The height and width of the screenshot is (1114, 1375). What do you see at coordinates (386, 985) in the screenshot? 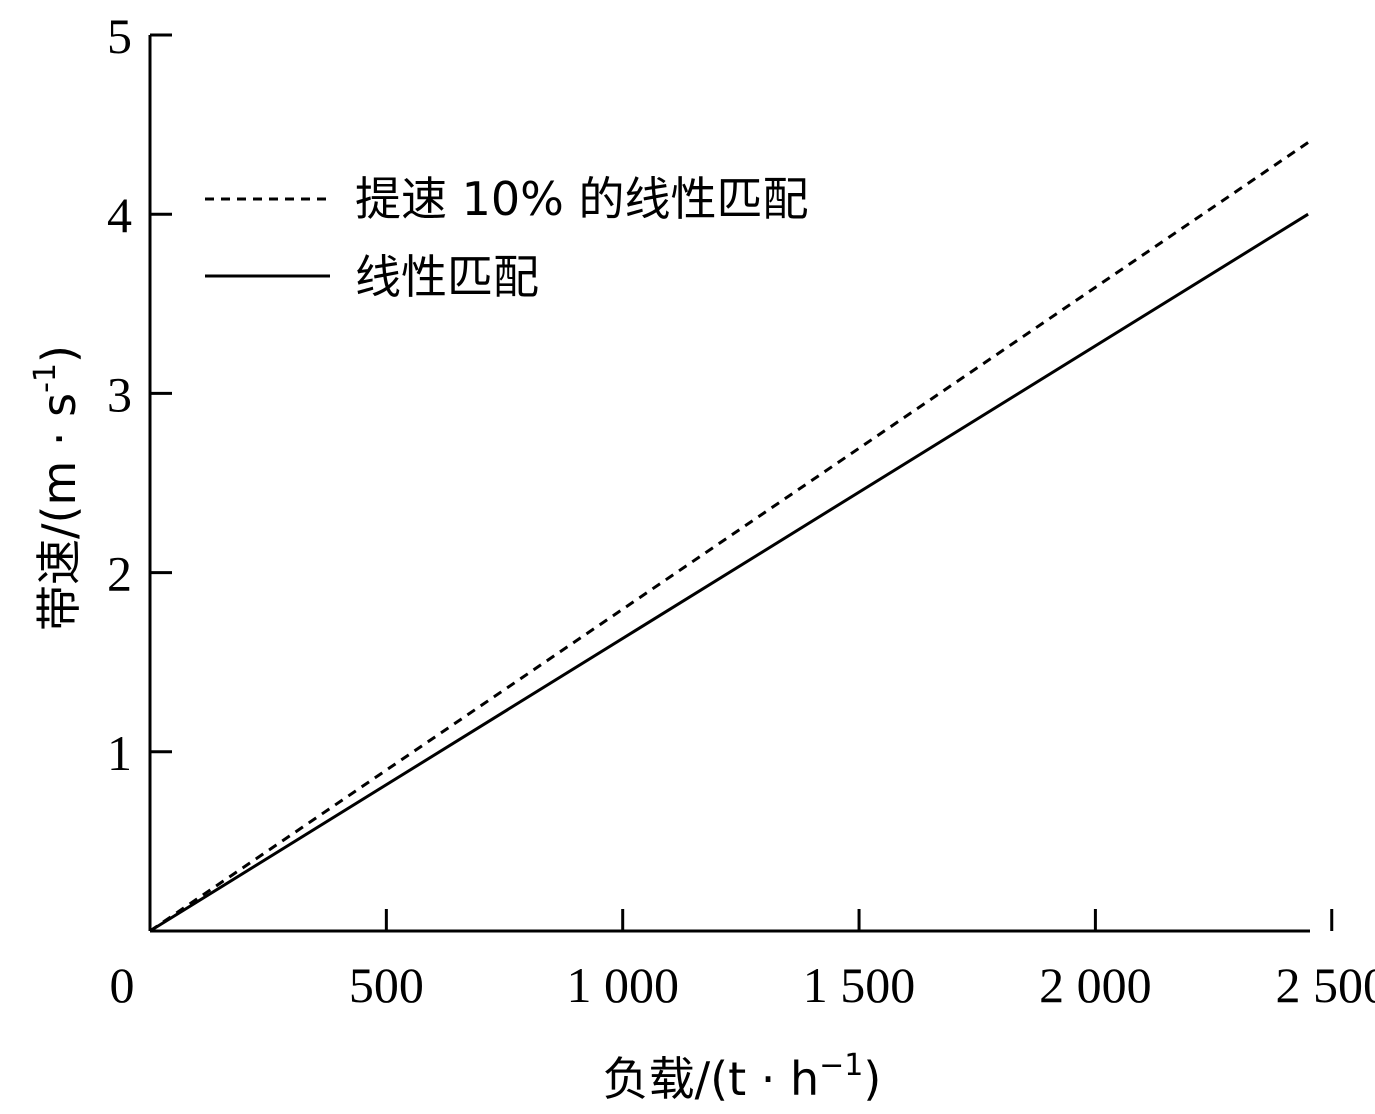
I see `x-tick-label: 500` at bounding box center [386, 985].